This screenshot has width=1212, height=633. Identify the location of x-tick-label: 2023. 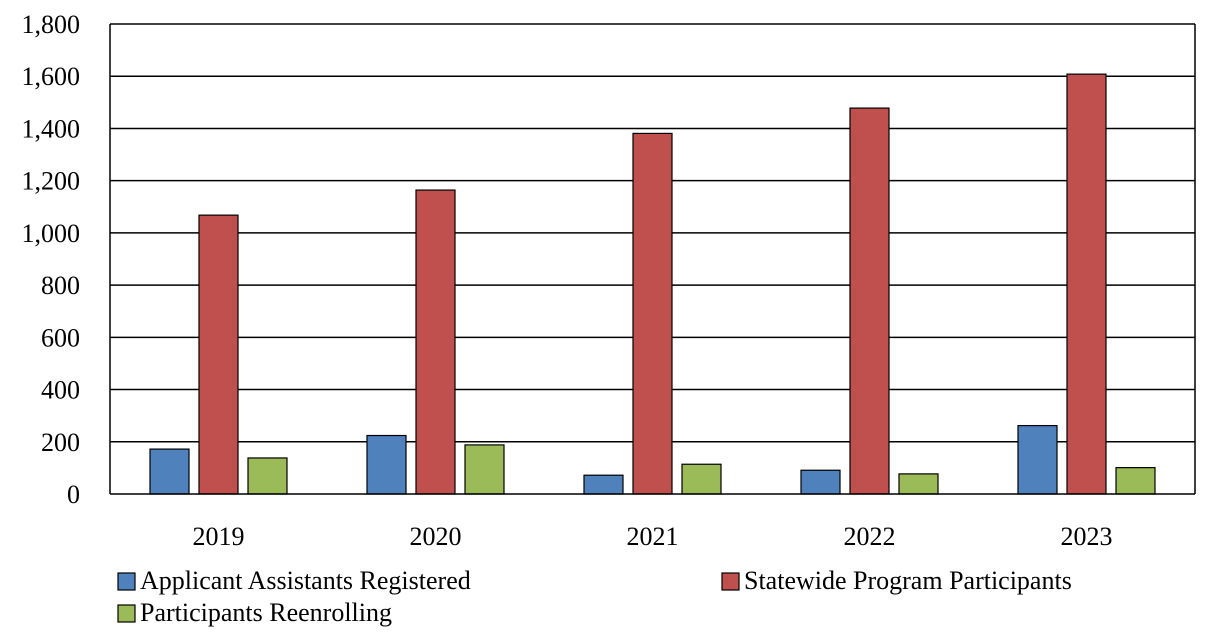
(1087, 536).